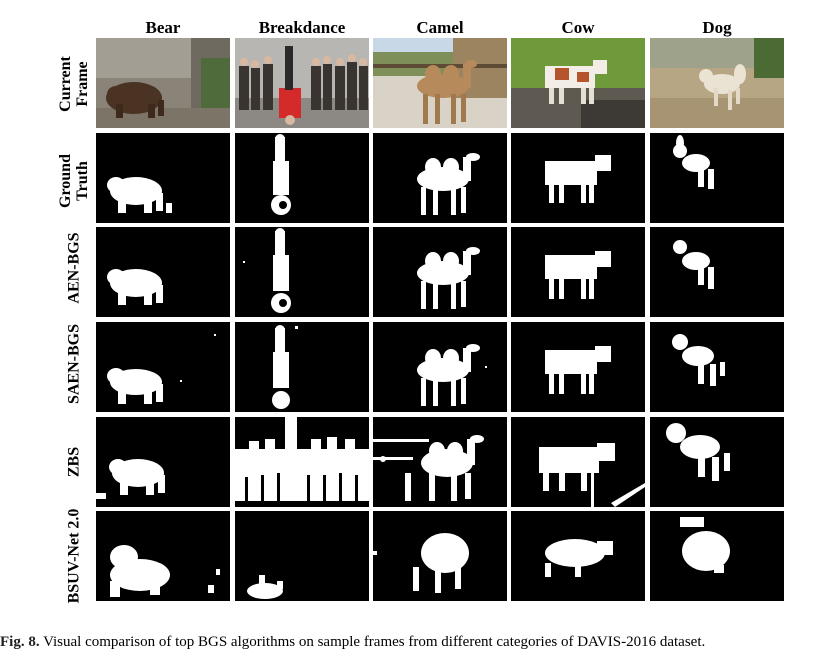  I want to click on row-label-current-frame: Current Frame, so click(74, 84).